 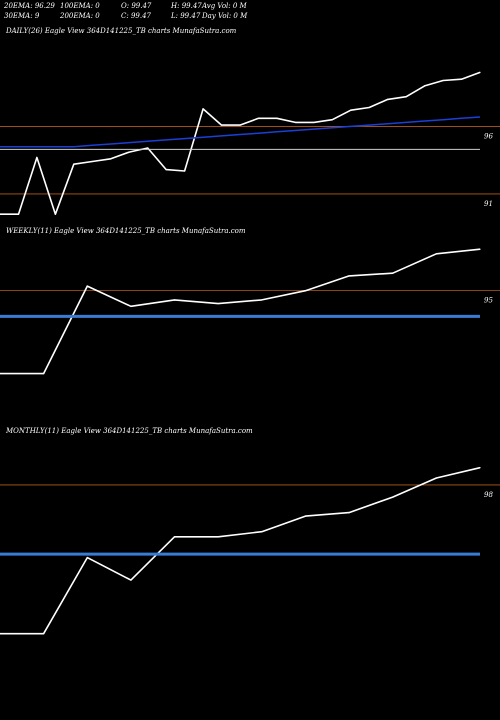 What do you see at coordinates (224, 6) in the screenshot?
I see `avg-vol-stat: Avg Vol: 0 M` at bounding box center [224, 6].